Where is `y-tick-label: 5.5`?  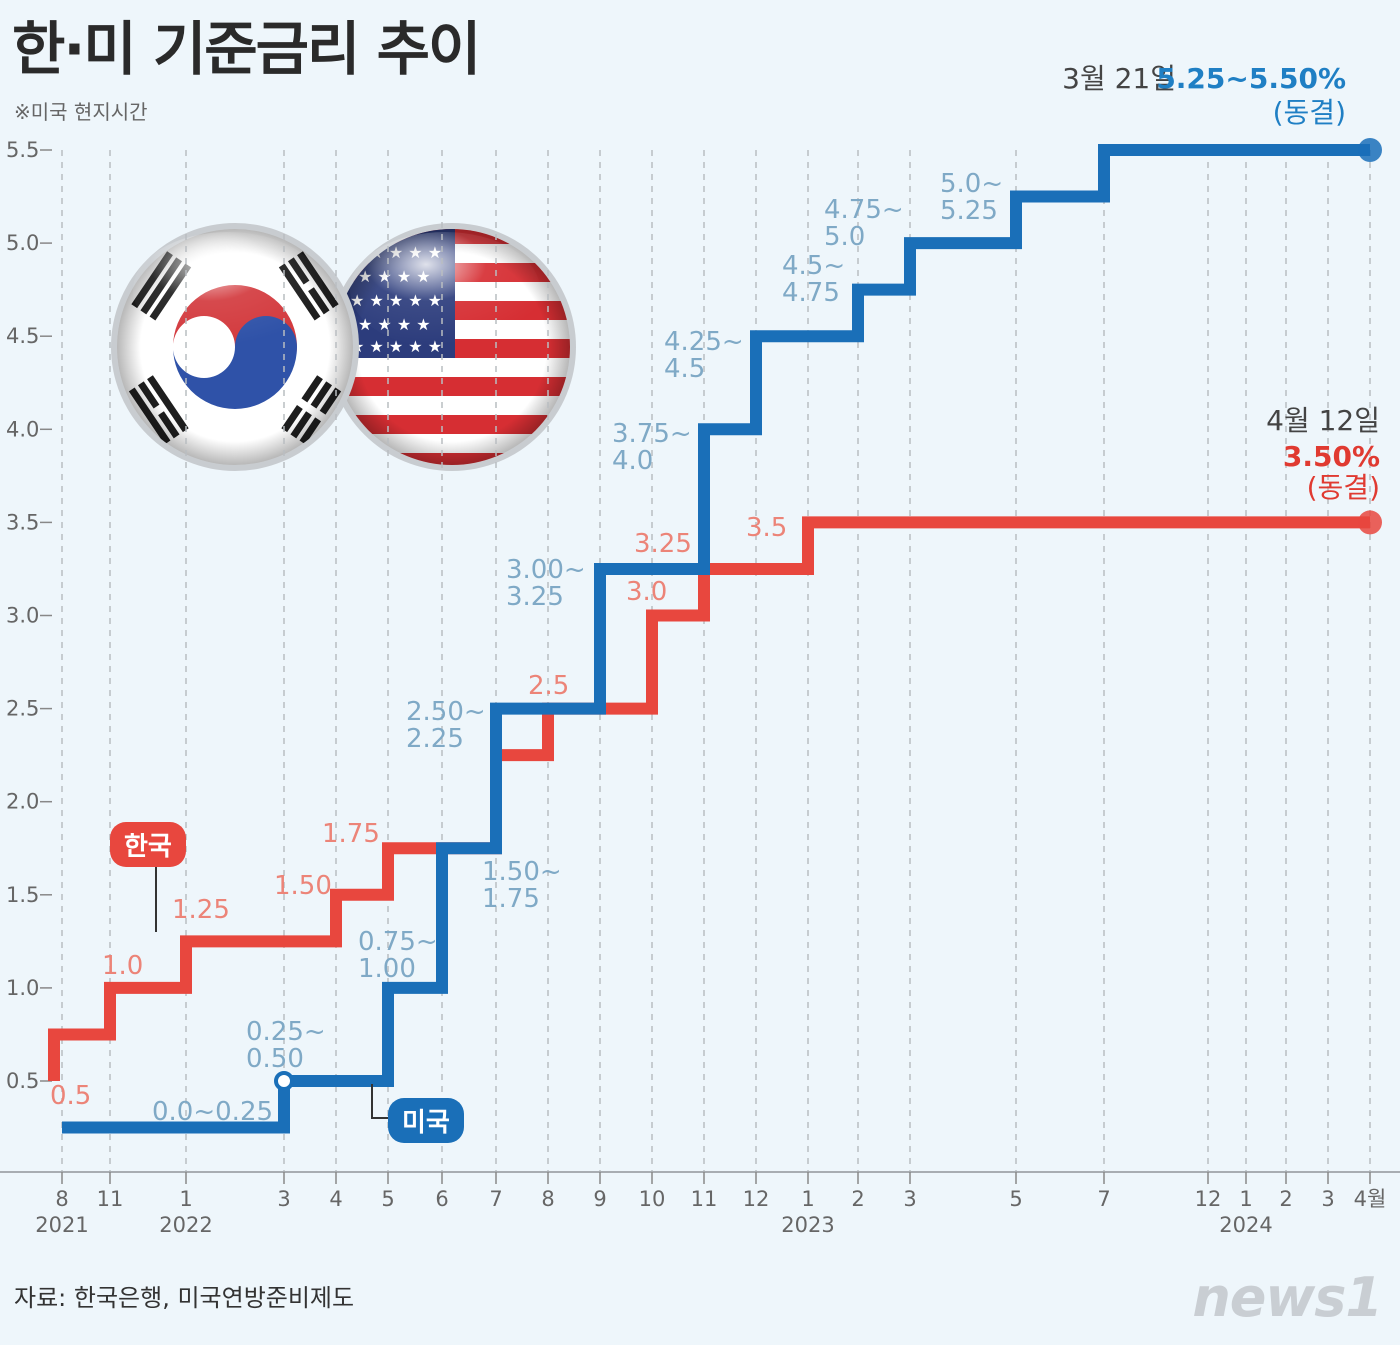 y-tick-label: 5.5 is located at coordinates (22, 150).